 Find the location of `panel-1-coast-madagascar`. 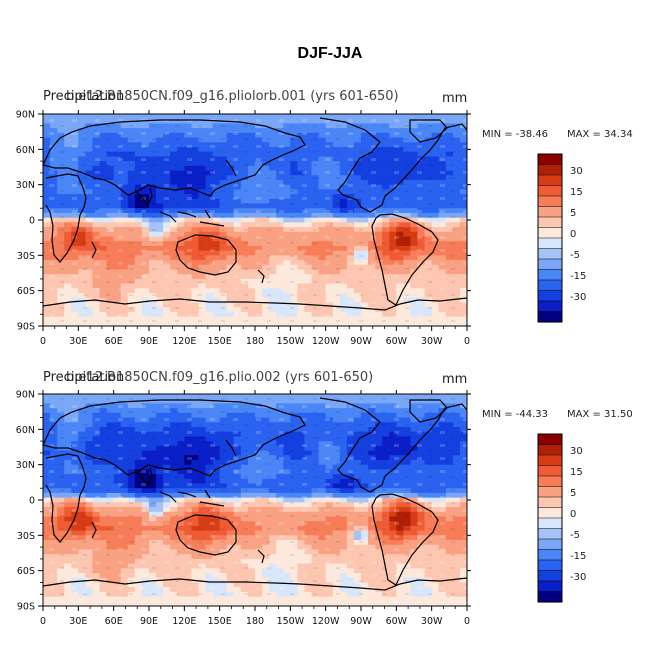

panel-1-coast-madagascar is located at coordinates (94, 250).